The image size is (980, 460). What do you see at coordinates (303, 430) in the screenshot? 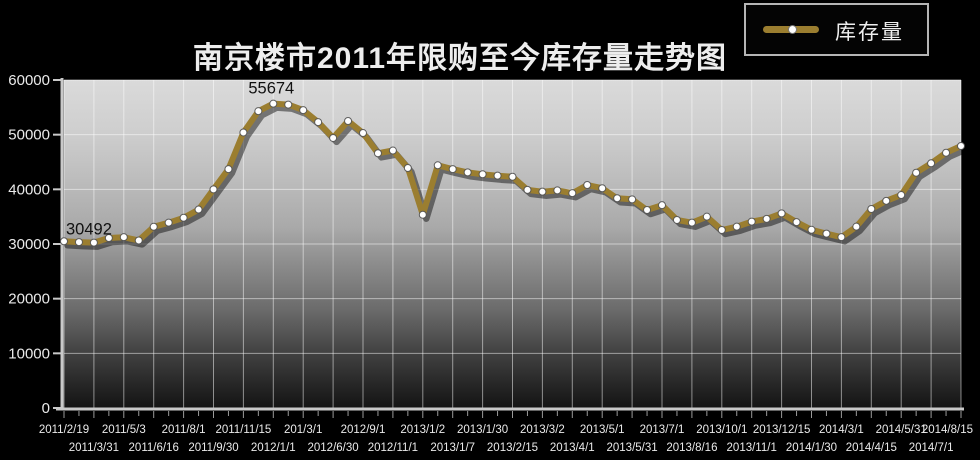
I see `x-axis-label: 201/3/1` at bounding box center [303, 430].